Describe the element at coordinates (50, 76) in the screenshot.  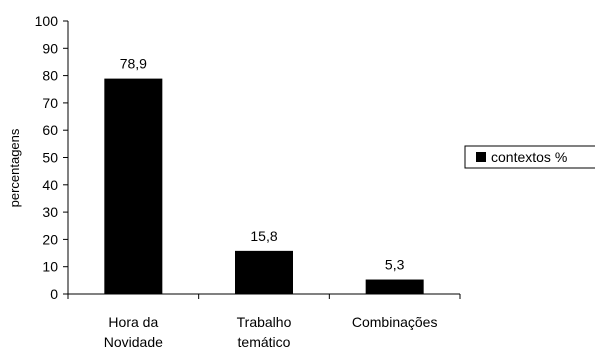
I see `y-tick-label: 80` at that location.